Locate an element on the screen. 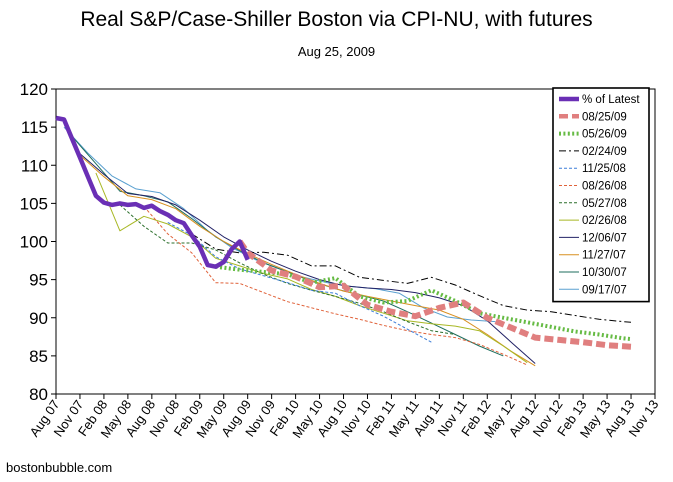  y-tick-label: 105 is located at coordinates (34, 203).